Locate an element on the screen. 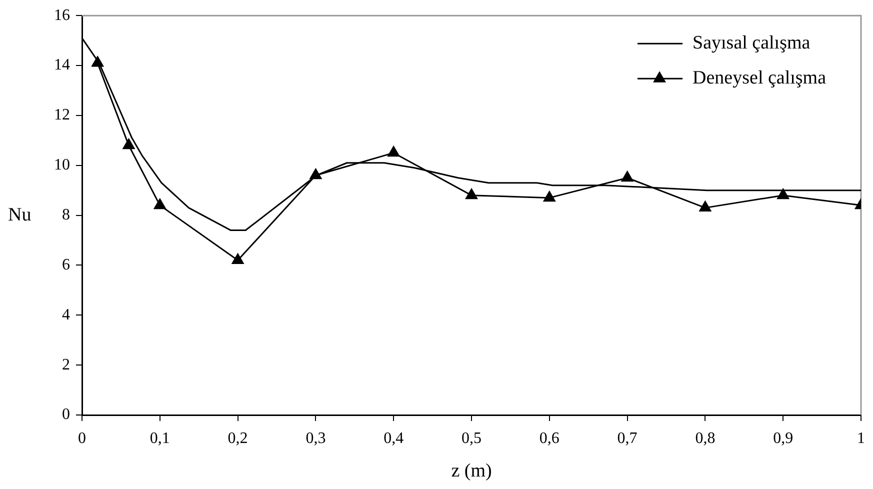  x-tick-label: 0,8 is located at coordinates (705, 438).